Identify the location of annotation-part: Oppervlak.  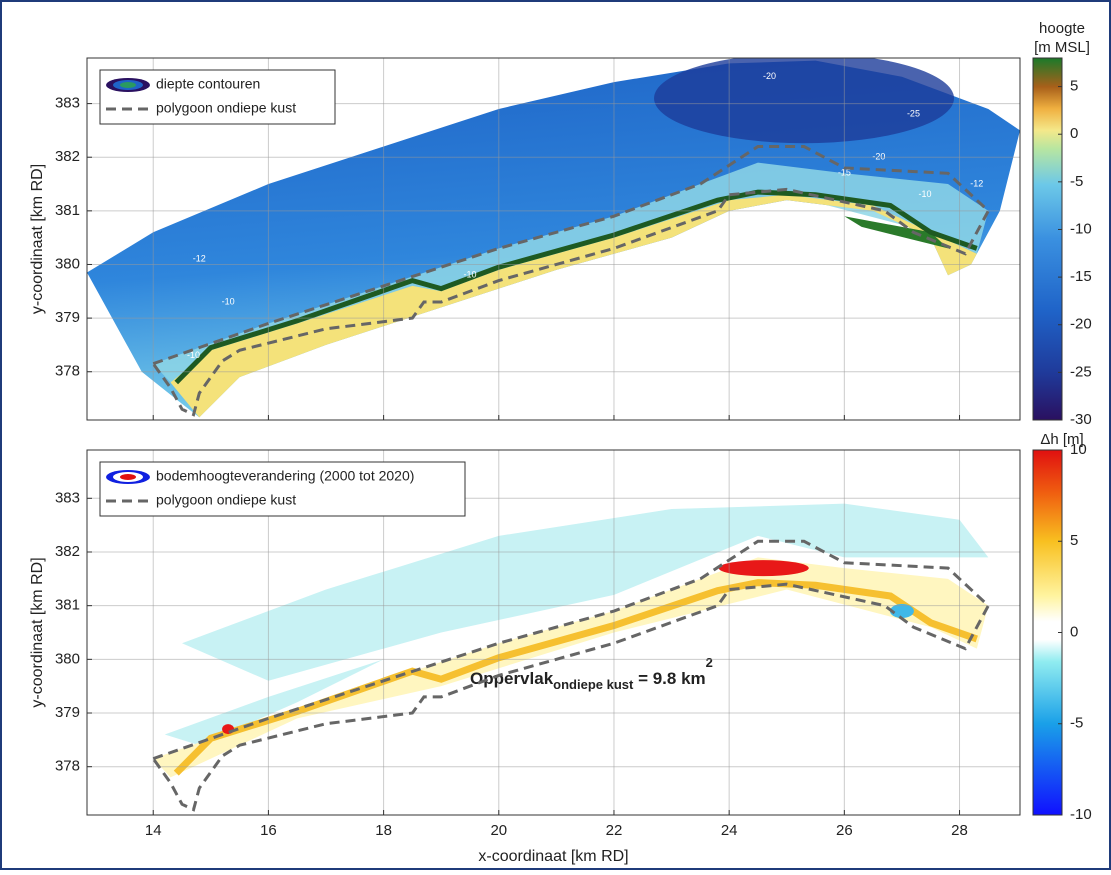
(512, 678).